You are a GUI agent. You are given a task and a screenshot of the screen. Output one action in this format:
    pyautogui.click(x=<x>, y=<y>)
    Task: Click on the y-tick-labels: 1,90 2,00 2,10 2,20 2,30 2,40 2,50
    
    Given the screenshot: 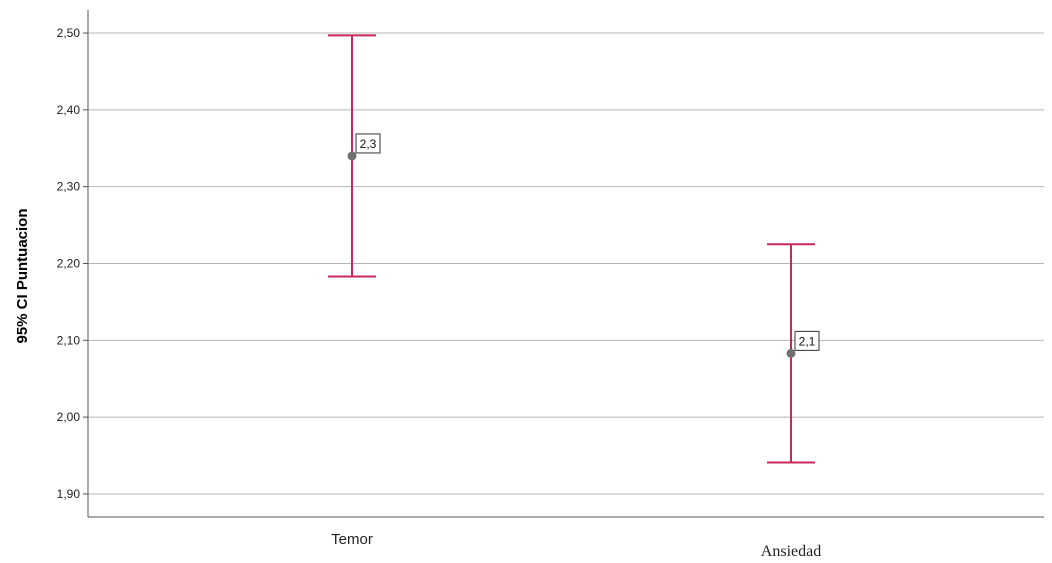 What is the action you would take?
    pyautogui.click(x=72, y=263)
    